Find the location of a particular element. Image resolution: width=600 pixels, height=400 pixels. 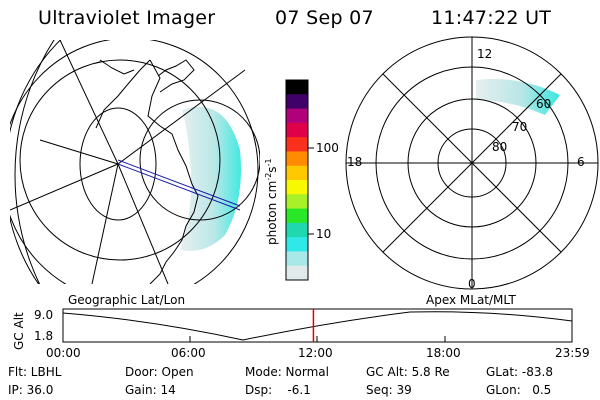

colorbar-unit-label: photon cm-2s-1 is located at coordinates (271, 201).